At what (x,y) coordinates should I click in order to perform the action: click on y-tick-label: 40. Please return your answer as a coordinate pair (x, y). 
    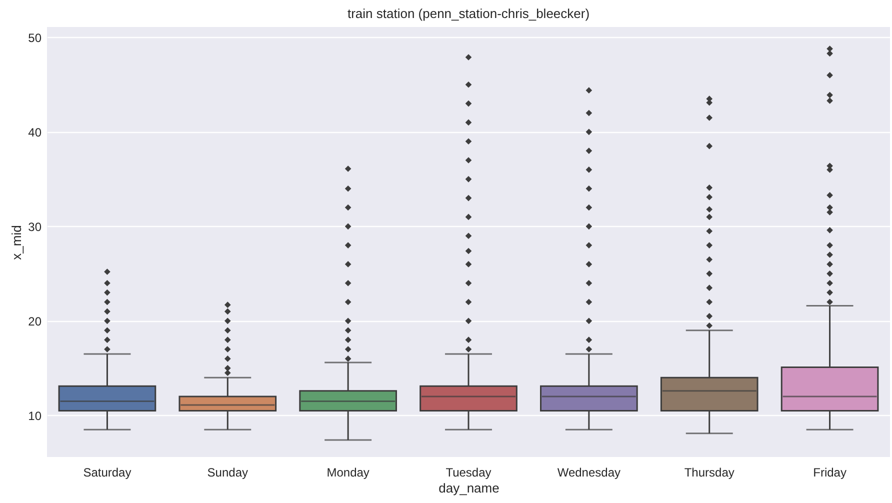
    Looking at the image, I should click on (35, 132).